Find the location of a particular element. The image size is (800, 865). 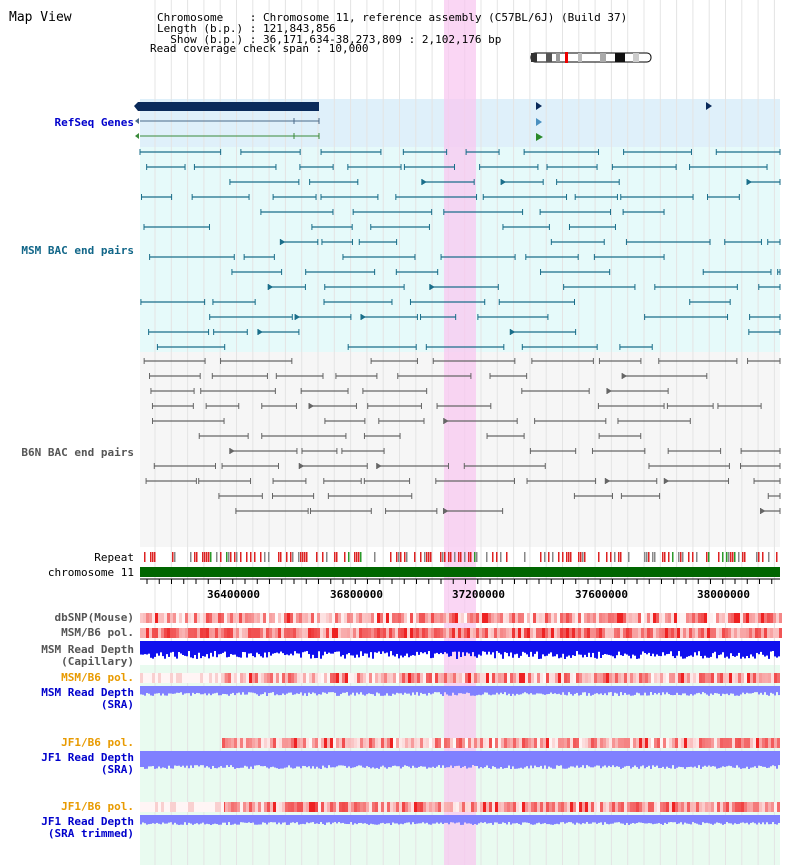

axis-tick-label: 36400000 is located at coordinates (233, 594).